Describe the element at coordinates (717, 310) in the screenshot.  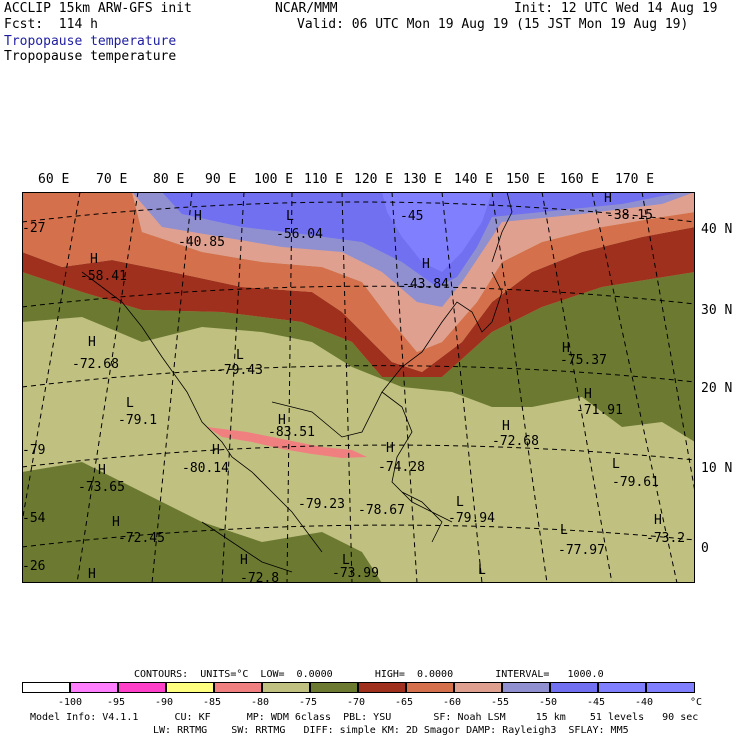
I see `lat-label: 30 N` at that location.